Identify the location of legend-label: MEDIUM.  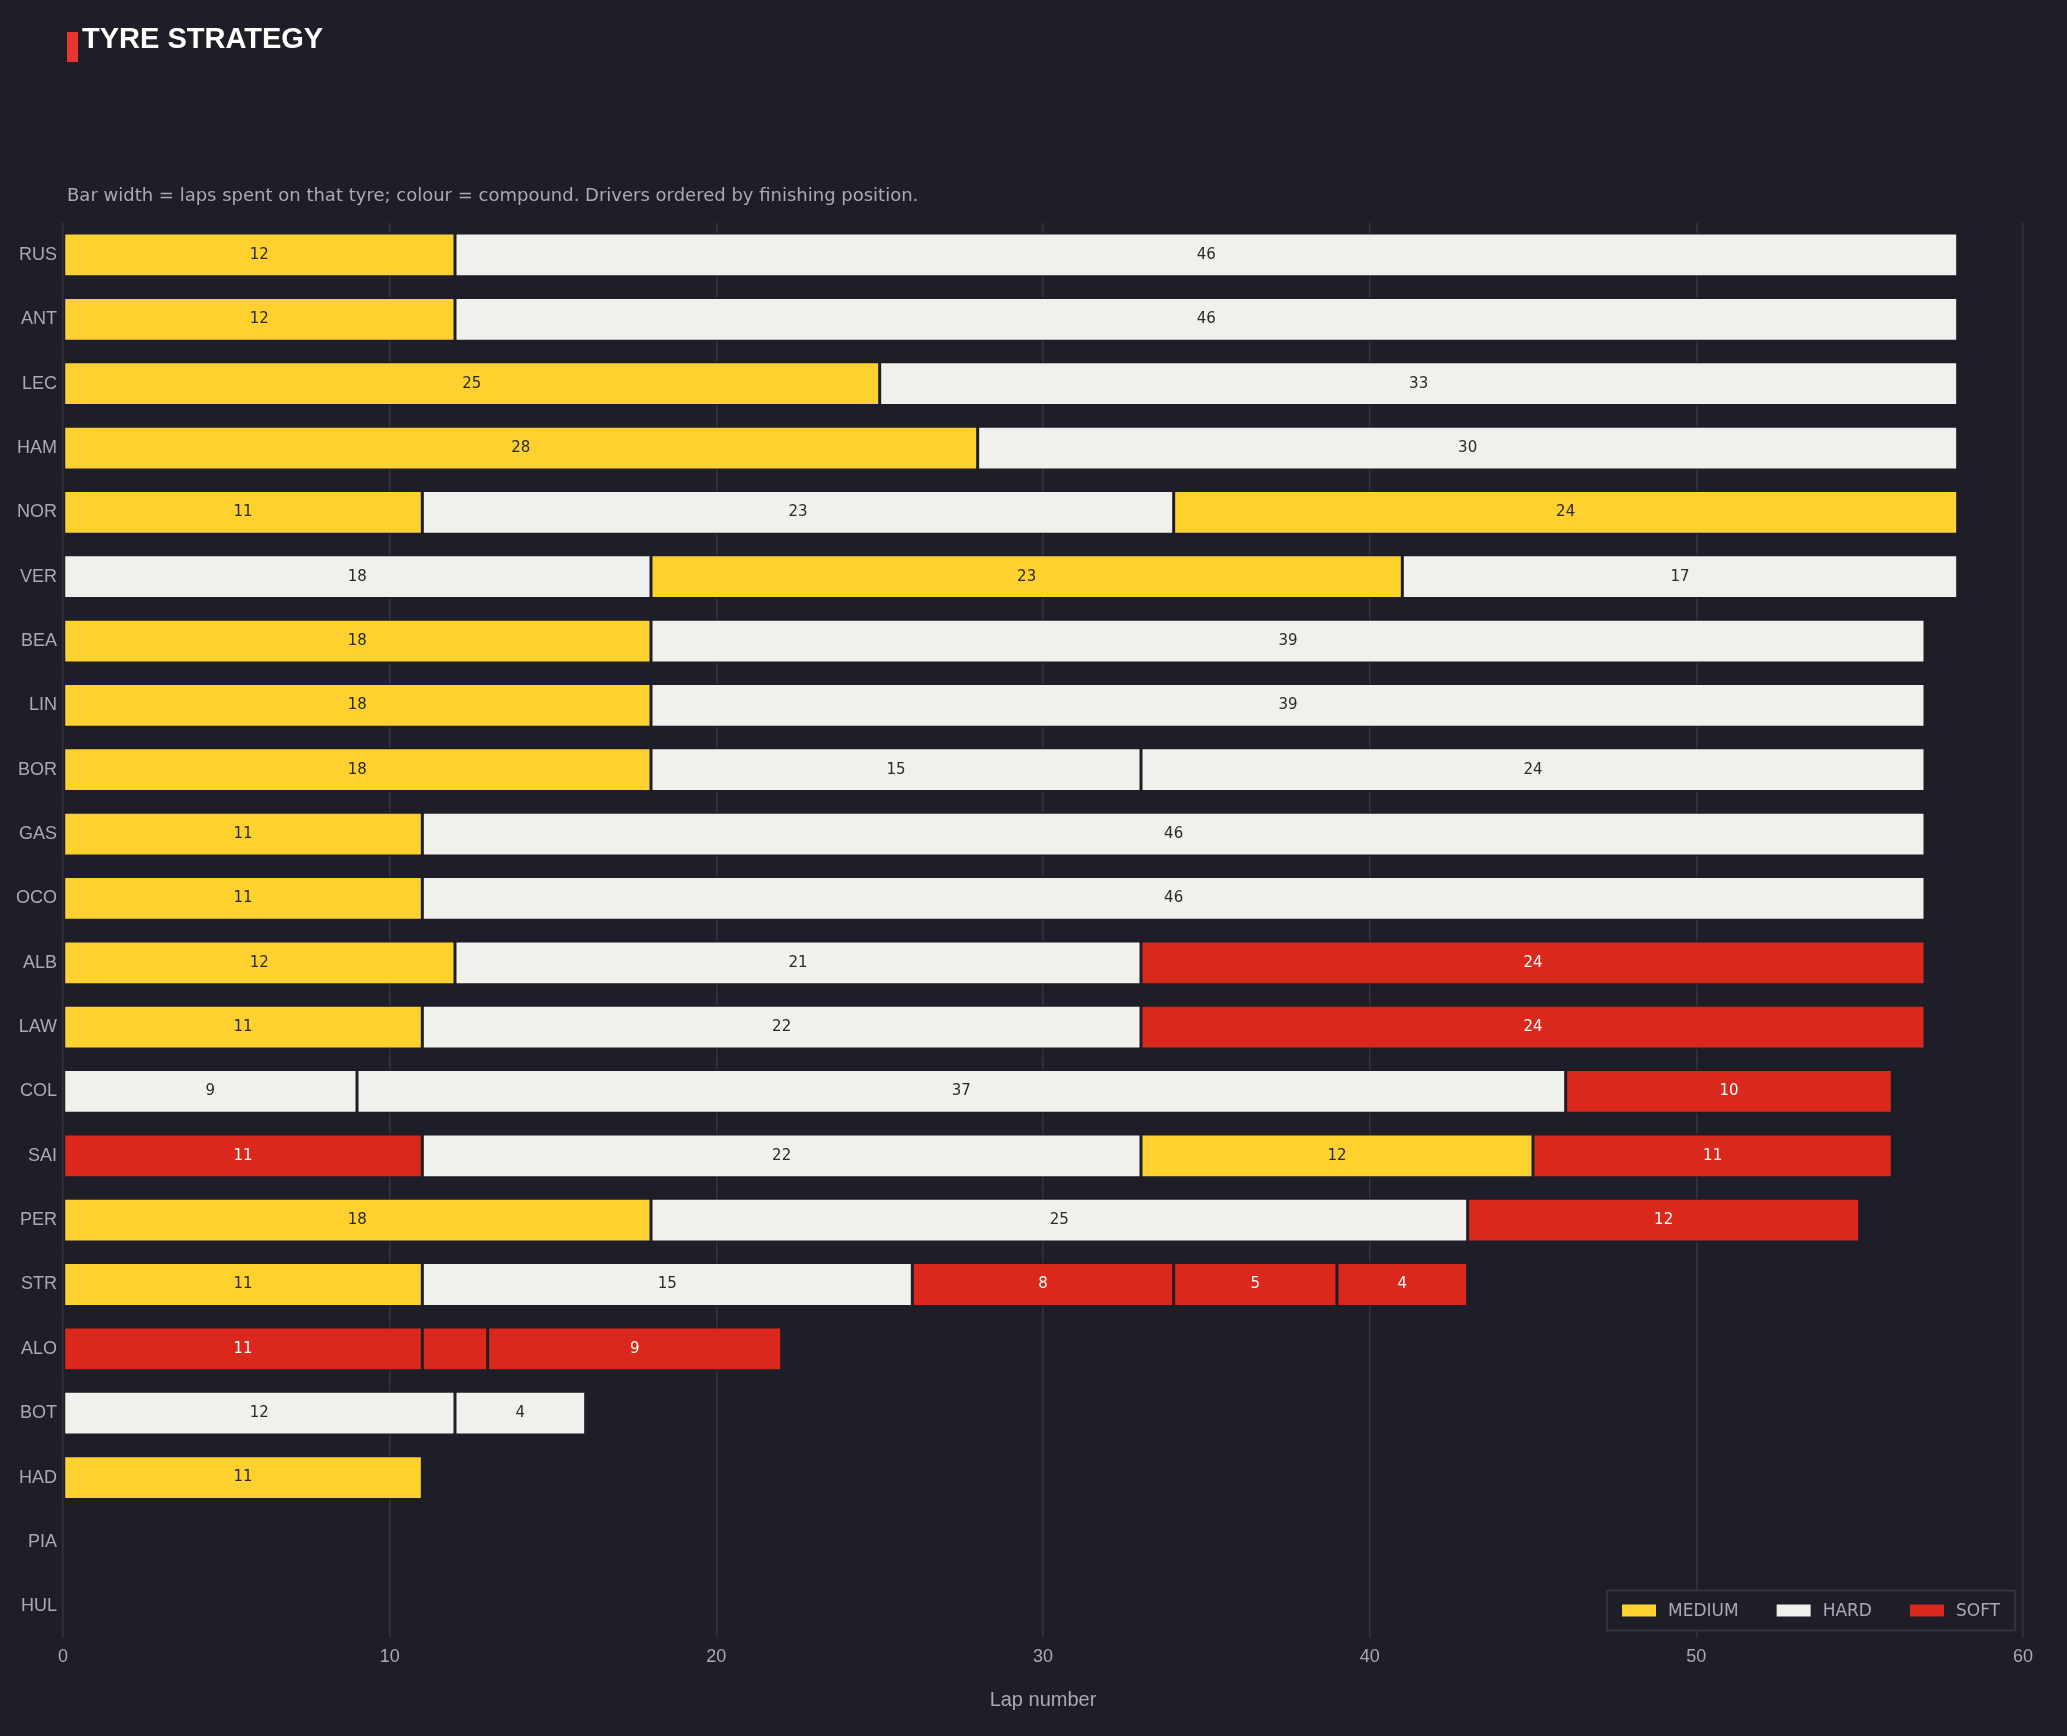
(1703, 1609).